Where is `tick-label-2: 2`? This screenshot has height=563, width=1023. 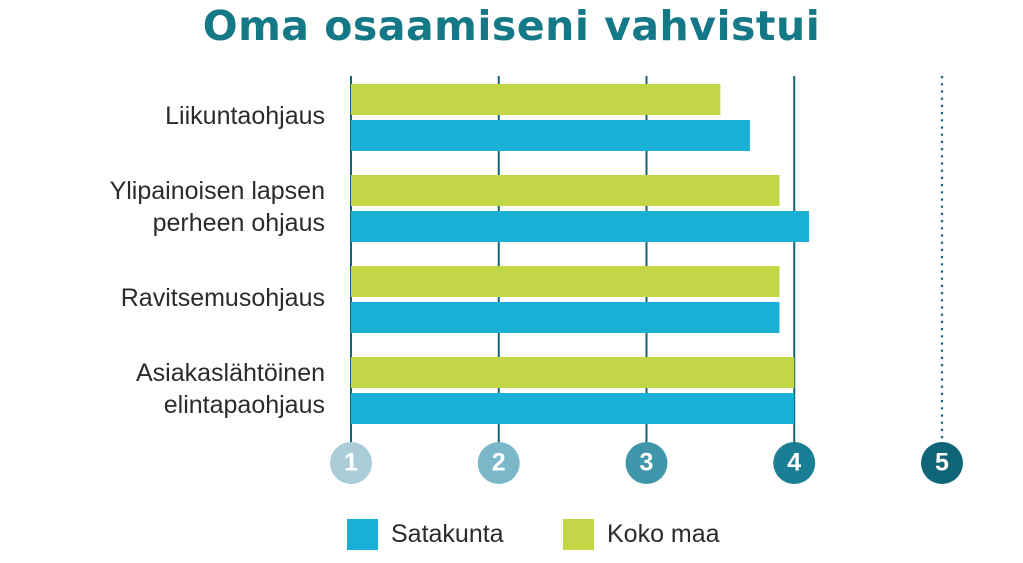
tick-label-2: 2 is located at coordinates (499, 463).